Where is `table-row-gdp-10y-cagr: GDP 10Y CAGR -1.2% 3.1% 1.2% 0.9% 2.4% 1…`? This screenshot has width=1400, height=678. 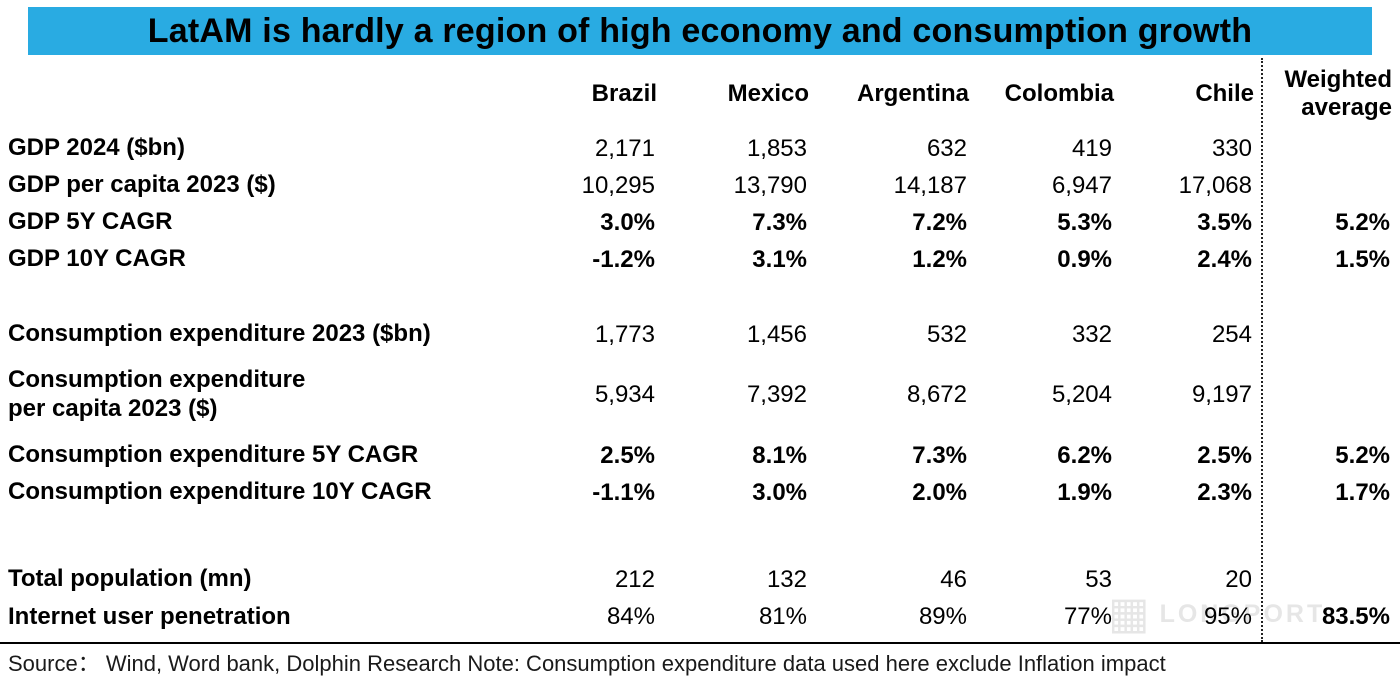 table-row-gdp-10y-cagr: GDP 10Y CAGR -1.2% 3.1% 1.2% 0.9% 2.4% 1… is located at coordinates (700, 259).